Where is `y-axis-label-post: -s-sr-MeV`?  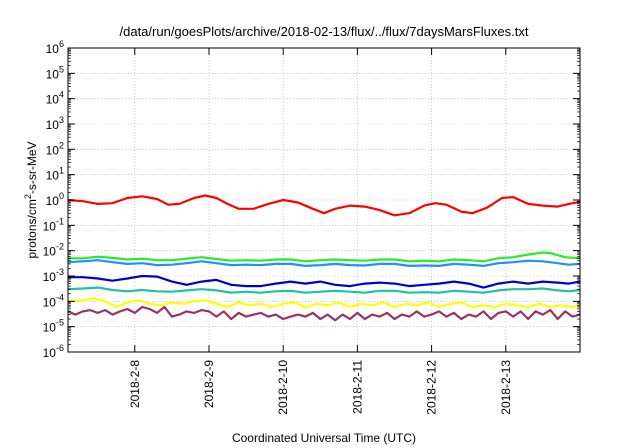 y-axis-label-post: -s-sr-MeV is located at coordinates (32, 167).